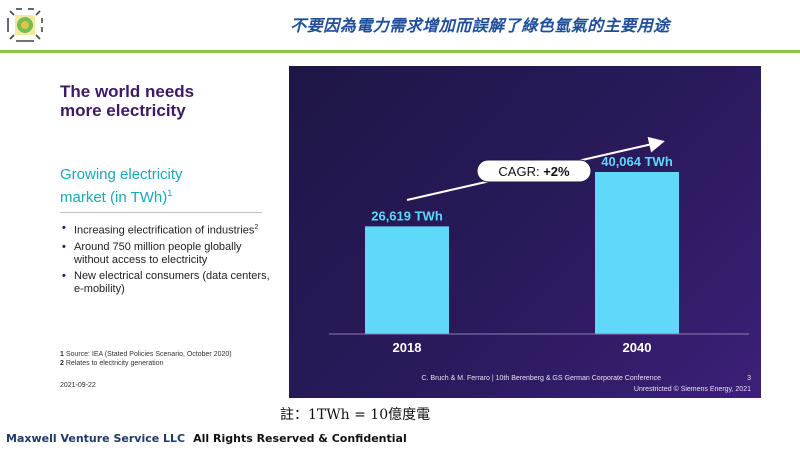 The image size is (800, 450). Describe the element at coordinates (637, 347) in the screenshot. I see `category-label-2040: 2040` at that location.